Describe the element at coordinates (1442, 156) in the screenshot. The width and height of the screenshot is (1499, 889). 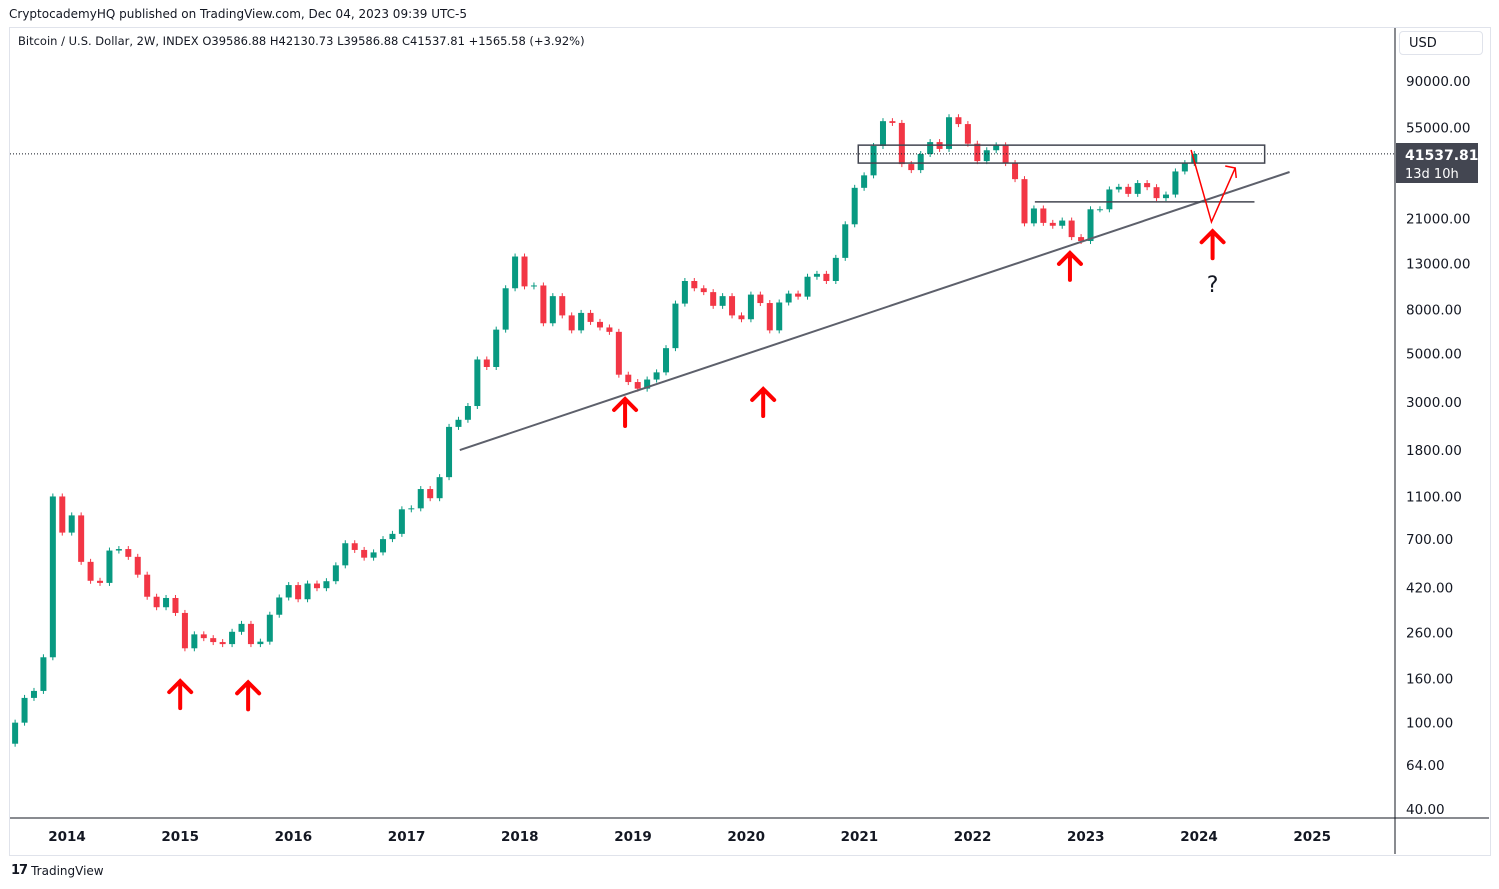
I see `last-price-value: 41537.81` at that location.